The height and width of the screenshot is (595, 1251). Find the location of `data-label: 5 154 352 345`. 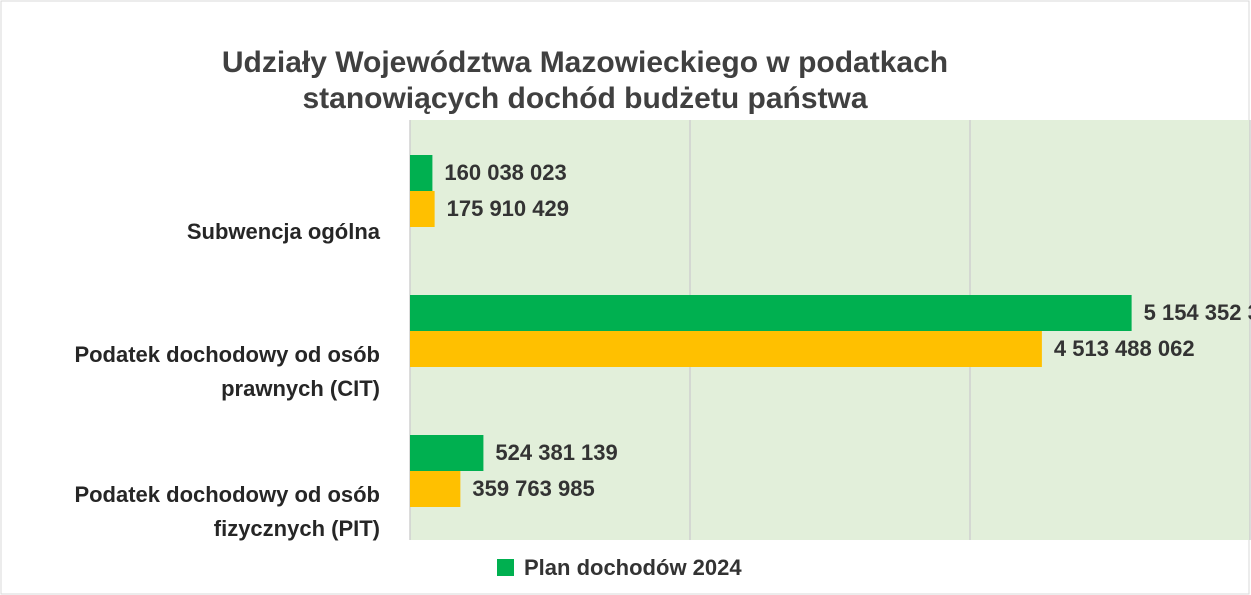

data-label: 5 154 352 345 is located at coordinates (1197, 312).